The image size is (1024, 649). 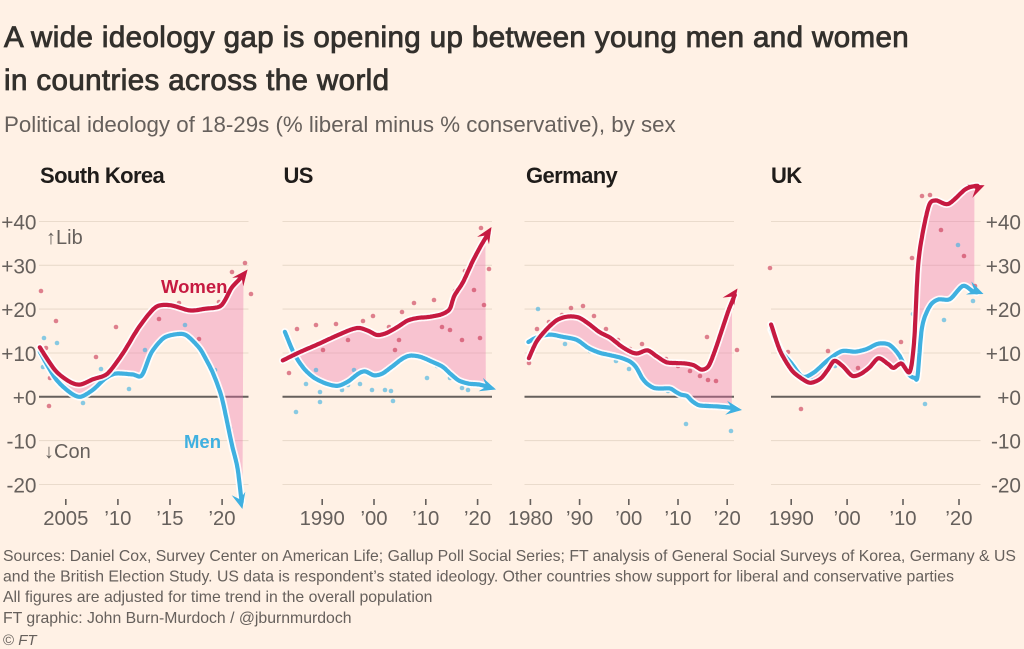 I want to click on svg-text: US, so click(x=298, y=175).